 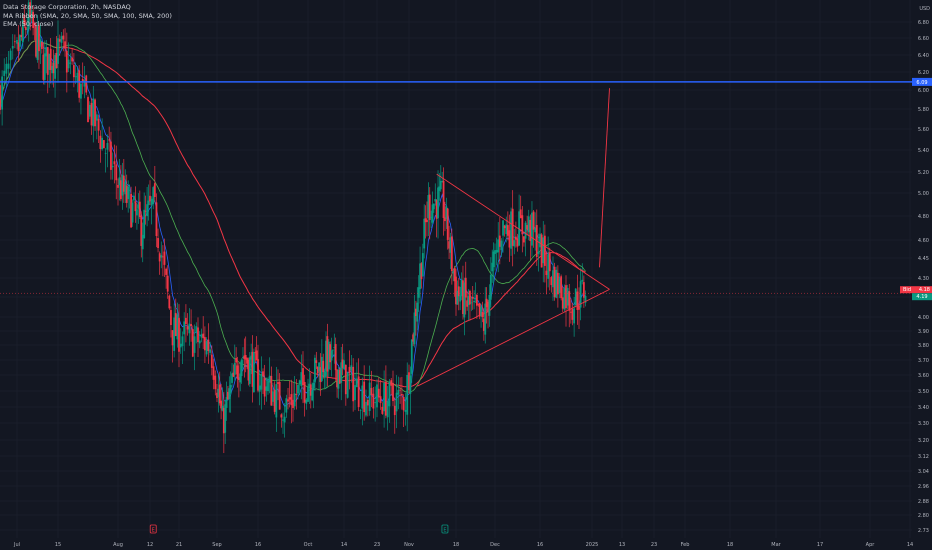 I want to click on breakout-projection-line, so click(x=604, y=178).